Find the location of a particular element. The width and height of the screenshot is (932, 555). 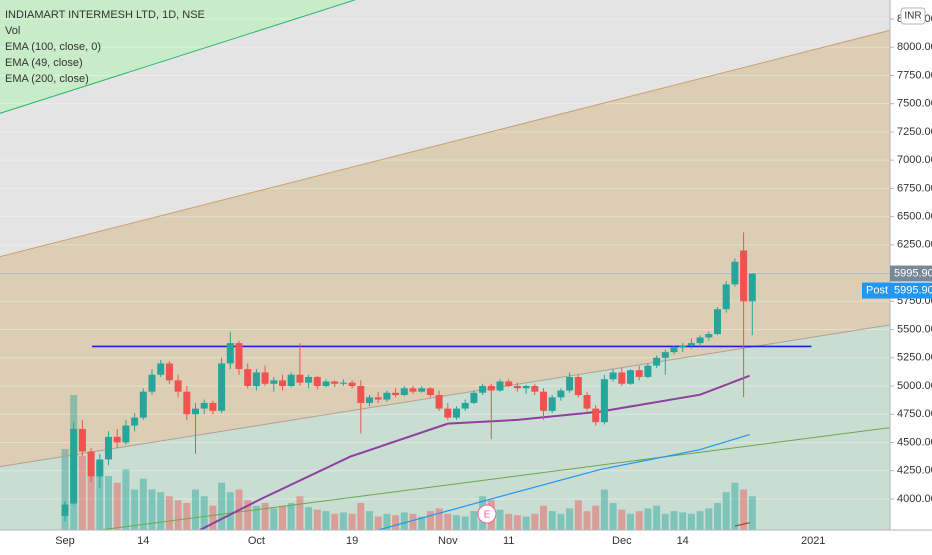

post-label: Post is located at coordinates (877, 290).